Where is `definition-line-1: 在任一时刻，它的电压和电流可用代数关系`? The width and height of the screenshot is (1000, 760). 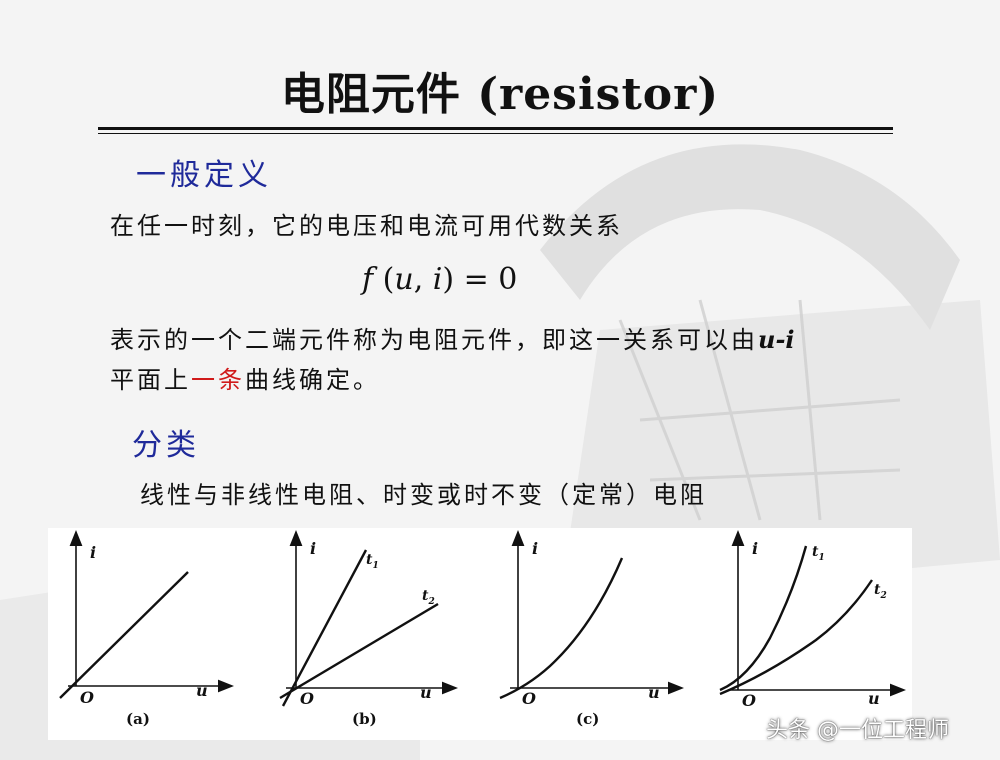
definition-line-1: 在任一时刻，它的电压和电流可用代数关系 is located at coordinates (366, 226).